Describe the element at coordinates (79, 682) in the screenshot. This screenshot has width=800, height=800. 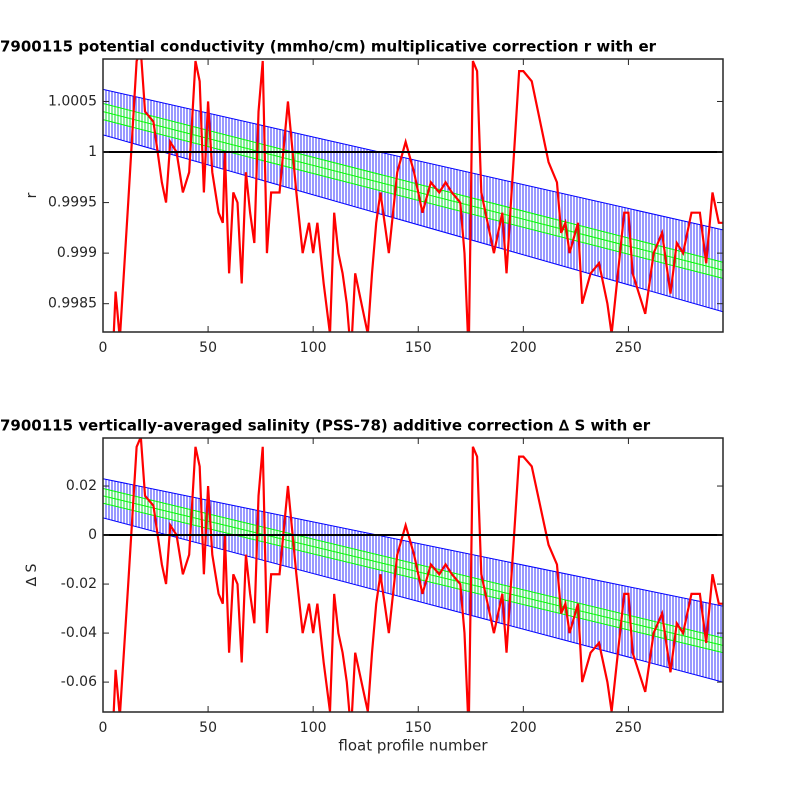
I see `y-tick-label: -0.06` at that location.